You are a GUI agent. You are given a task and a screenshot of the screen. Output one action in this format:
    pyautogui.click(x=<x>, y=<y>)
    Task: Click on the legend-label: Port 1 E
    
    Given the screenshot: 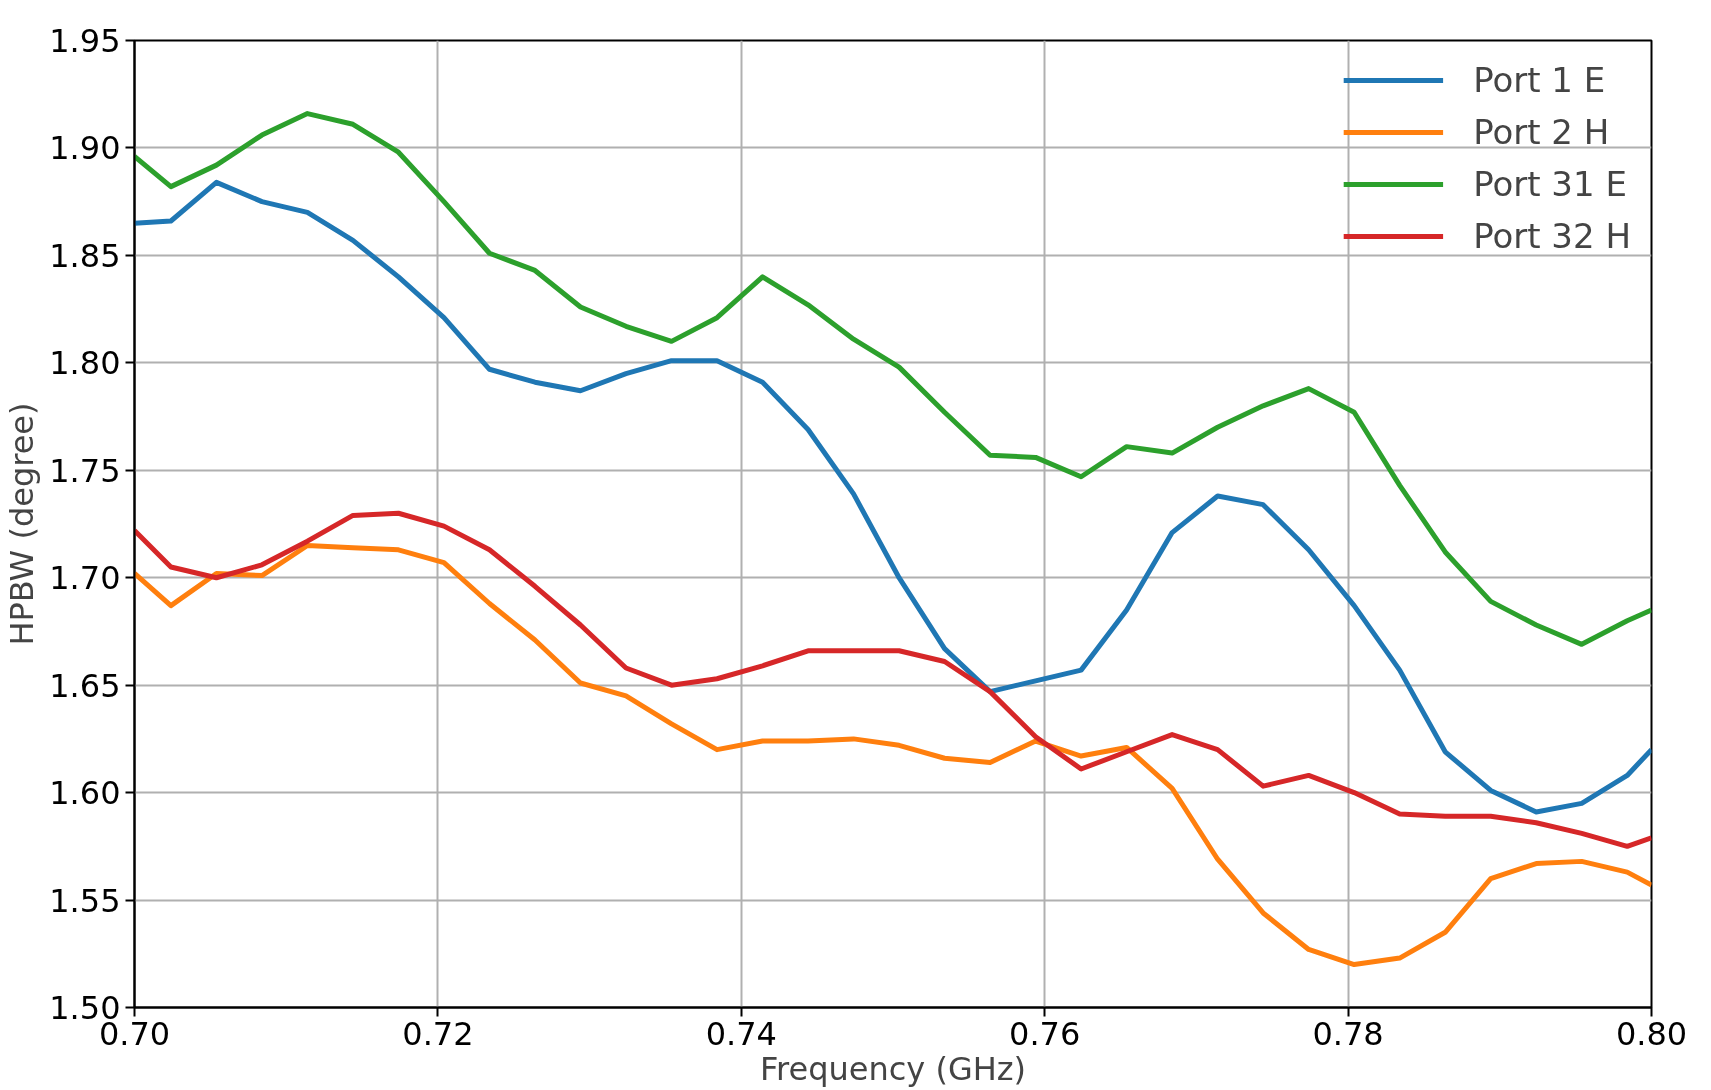 What is the action you would take?
    pyautogui.click(x=1539, y=80)
    